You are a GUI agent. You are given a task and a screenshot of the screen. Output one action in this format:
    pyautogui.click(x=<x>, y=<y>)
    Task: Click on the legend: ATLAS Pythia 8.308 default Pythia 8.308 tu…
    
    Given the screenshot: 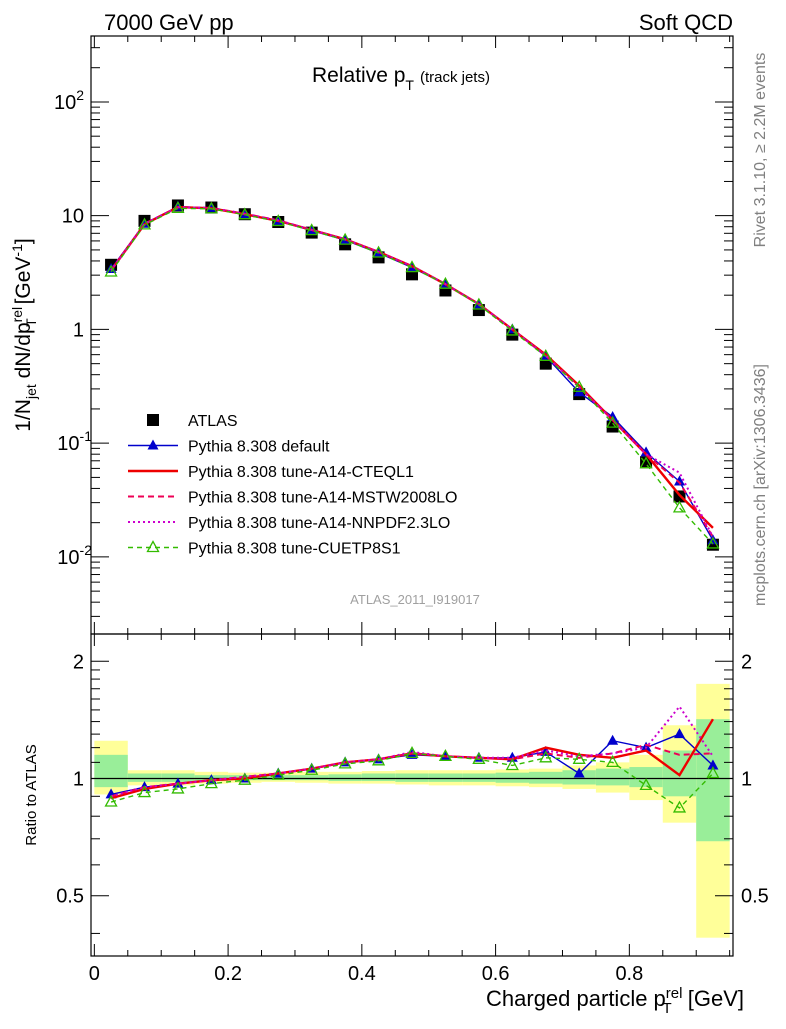 What is the action you would take?
    pyautogui.click(x=292, y=485)
    